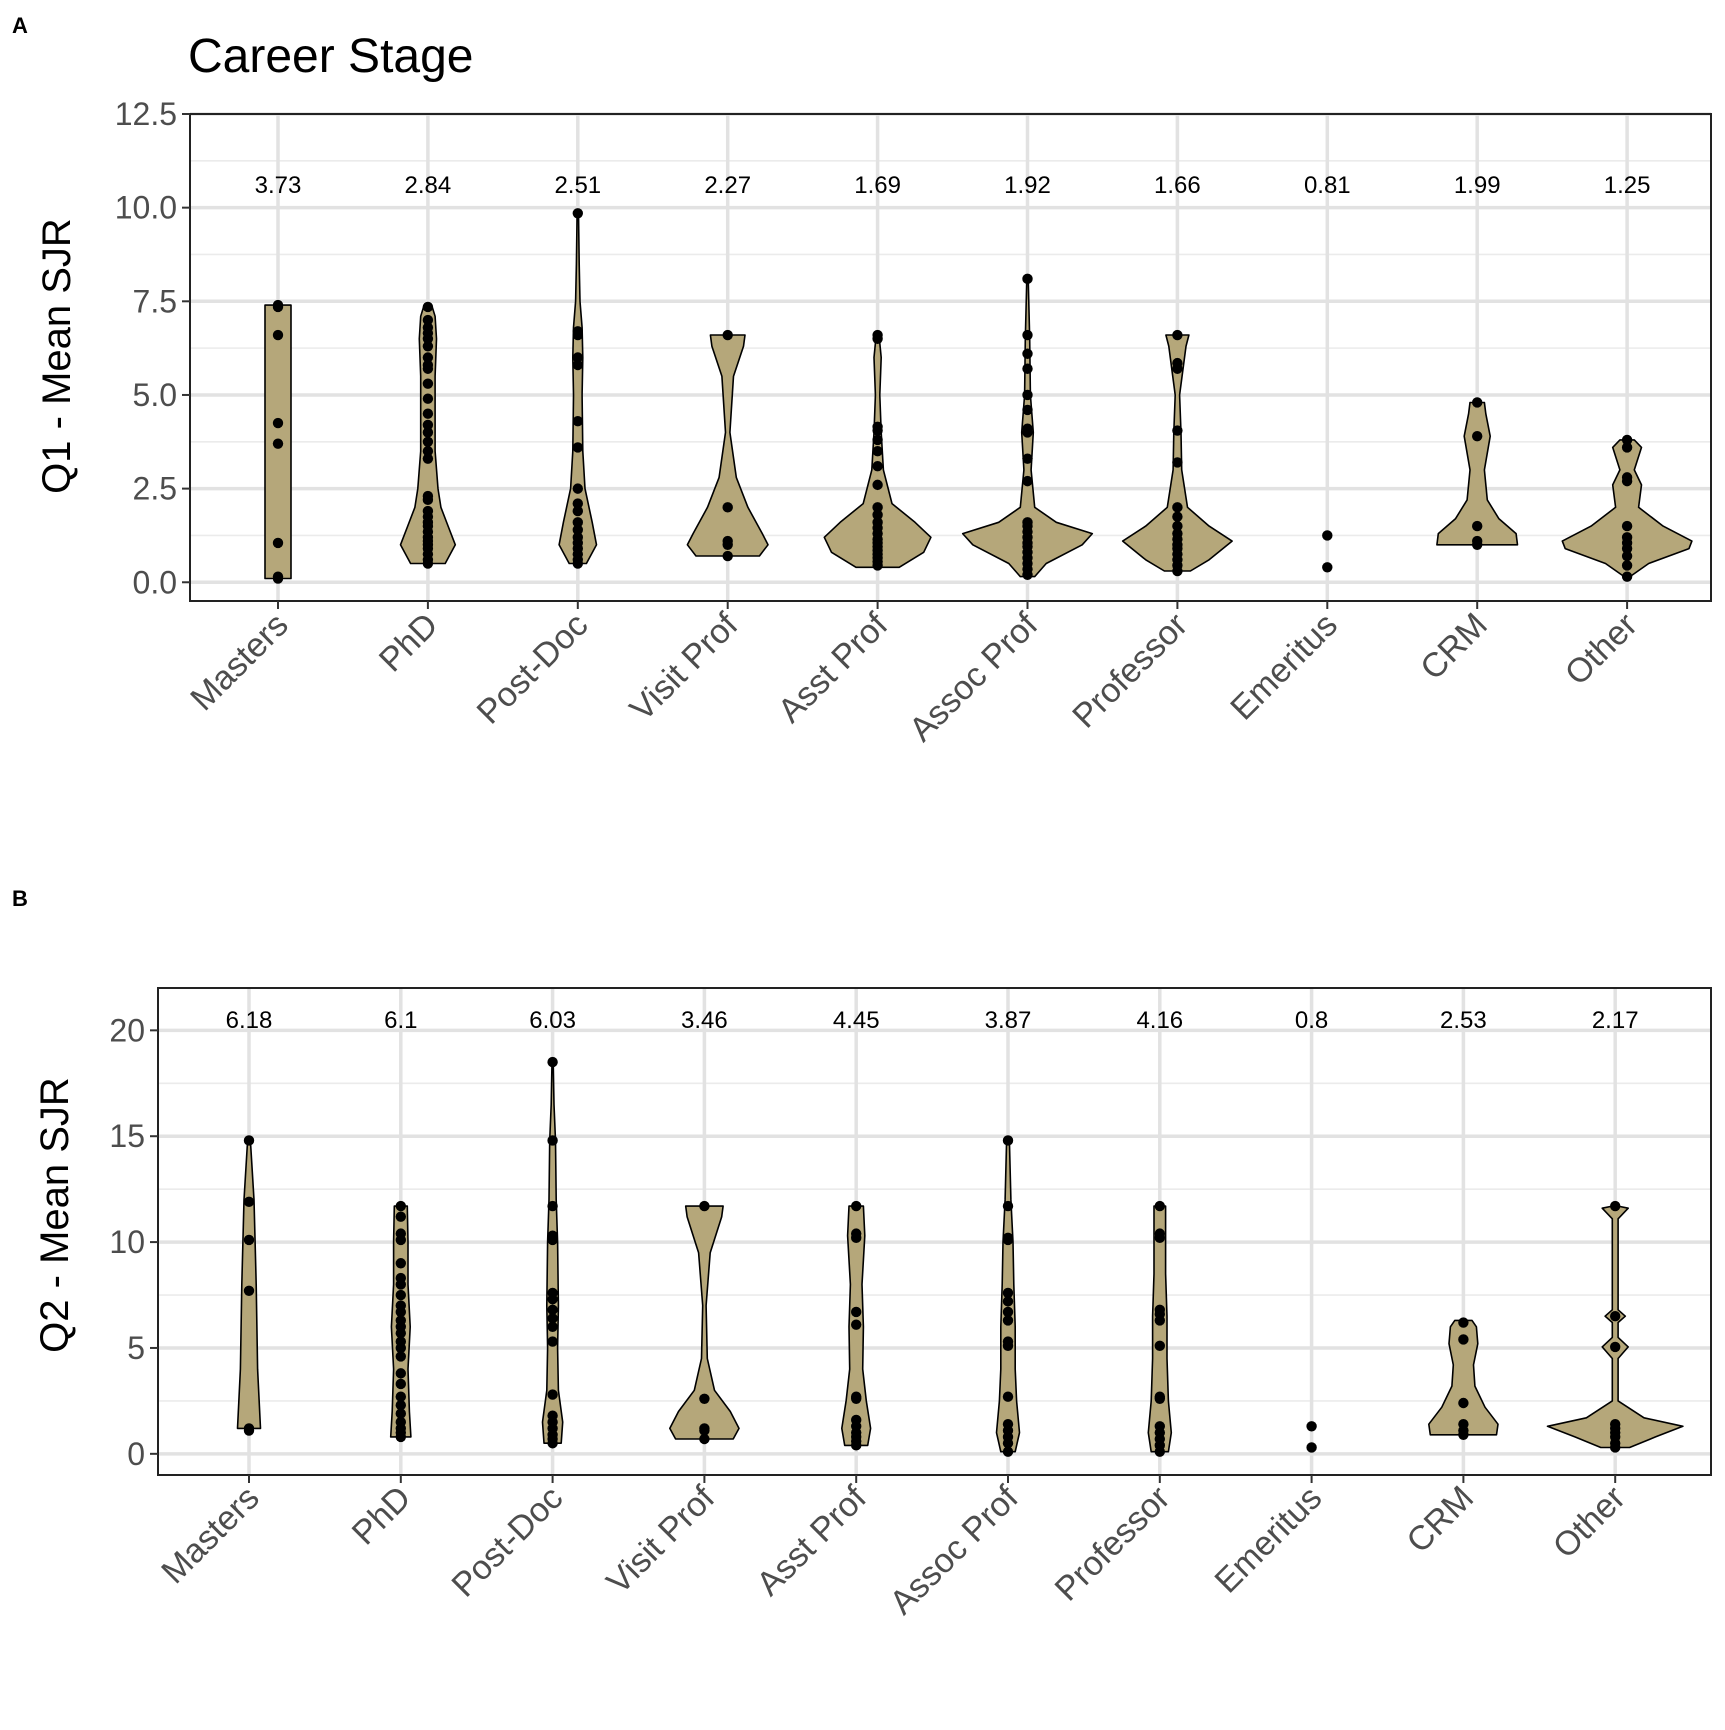 The image size is (1725, 1730). I want to click on y-tick-label: 0.0, so click(155, 582).